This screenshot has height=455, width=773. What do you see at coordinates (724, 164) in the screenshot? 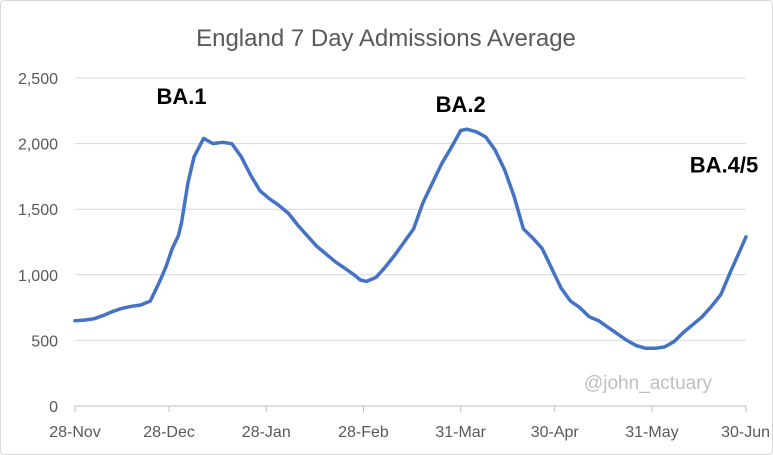
I see `annotation-label: BA.4/5` at bounding box center [724, 164].